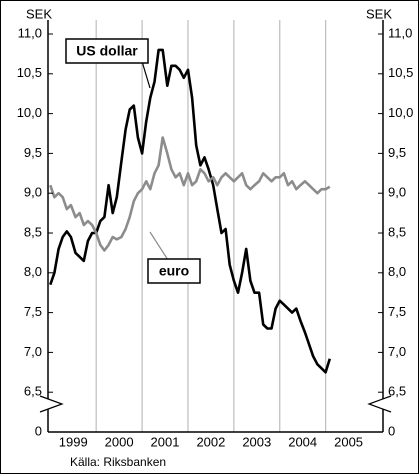  What do you see at coordinates (397, 152) in the screenshot?
I see `y2-tick-label: 9,5` at bounding box center [397, 152].